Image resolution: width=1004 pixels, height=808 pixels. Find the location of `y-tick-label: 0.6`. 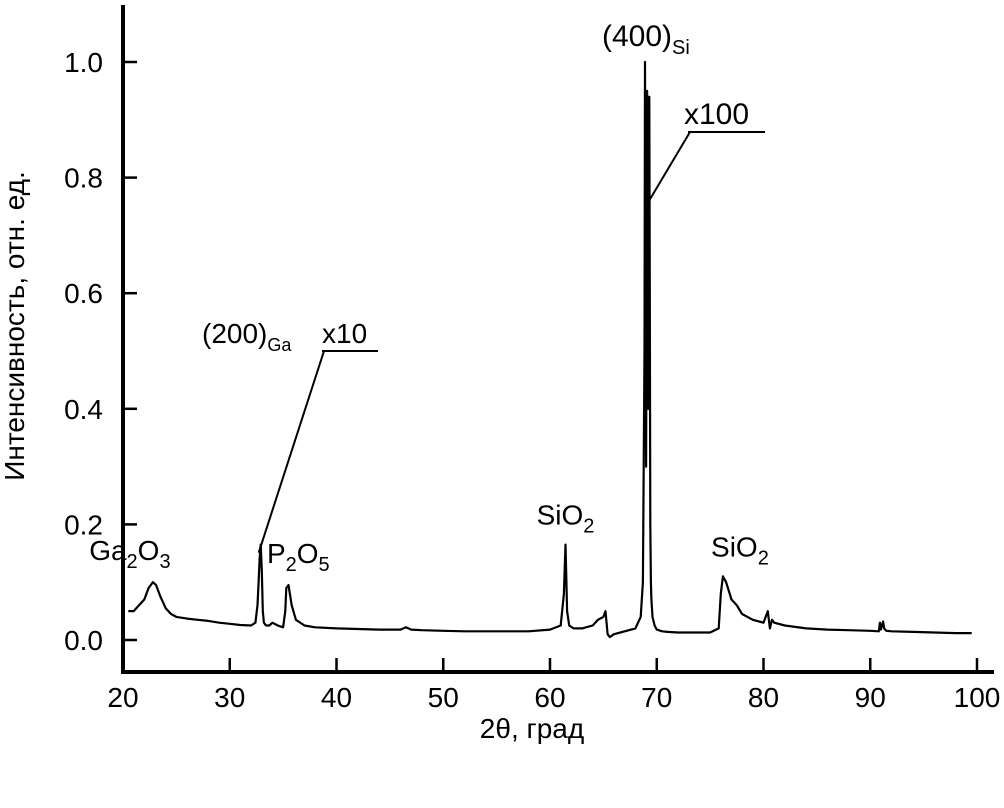

y-tick-label: 0.6 is located at coordinates (83, 293).